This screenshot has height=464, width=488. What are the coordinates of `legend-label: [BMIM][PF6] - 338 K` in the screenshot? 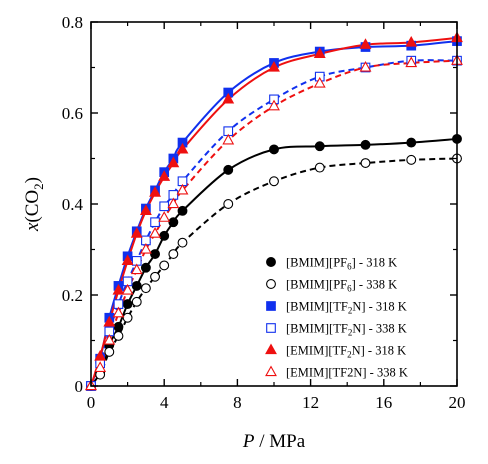 It's located at (341, 286).